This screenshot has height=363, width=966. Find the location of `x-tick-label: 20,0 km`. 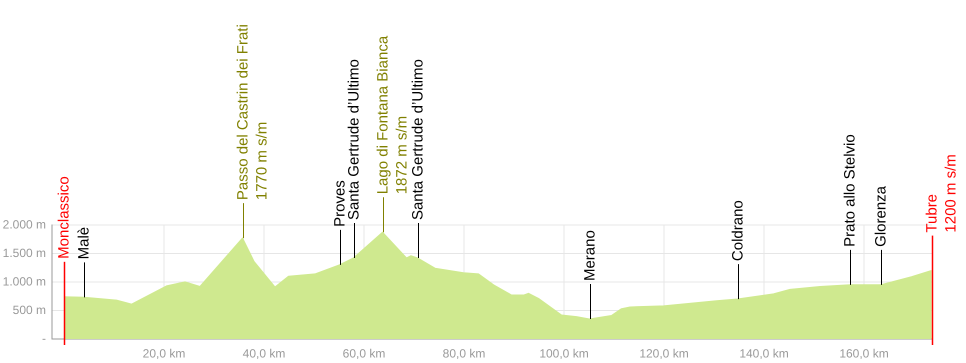

x-tick-label: 20,0 km is located at coordinates (164, 353).